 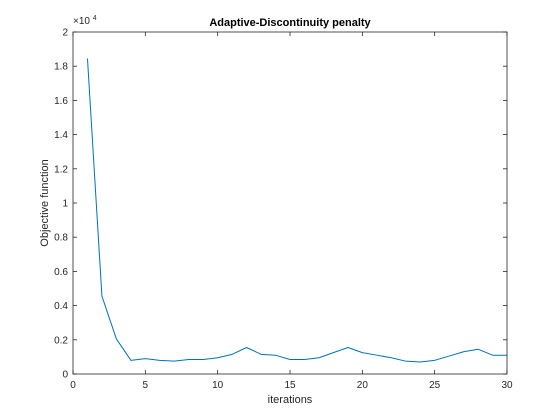 What do you see at coordinates (61, 67) in the screenshot?
I see `y-tick-label: 1.8` at bounding box center [61, 67].